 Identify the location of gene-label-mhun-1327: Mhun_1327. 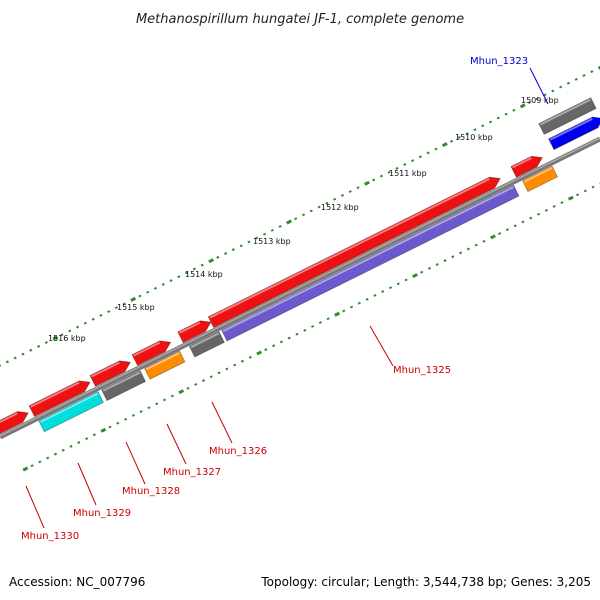
(192, 472).